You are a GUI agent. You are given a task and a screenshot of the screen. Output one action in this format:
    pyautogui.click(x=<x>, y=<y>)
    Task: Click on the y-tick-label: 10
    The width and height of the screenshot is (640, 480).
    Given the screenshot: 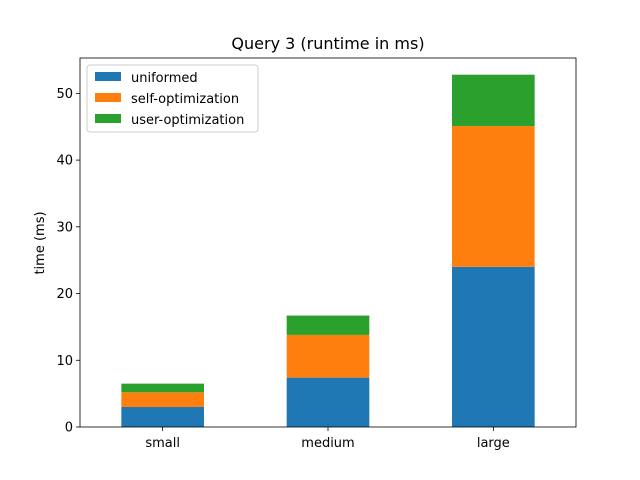 What is the action you would take?
    pyautogui.click(x=64, y=361)
    